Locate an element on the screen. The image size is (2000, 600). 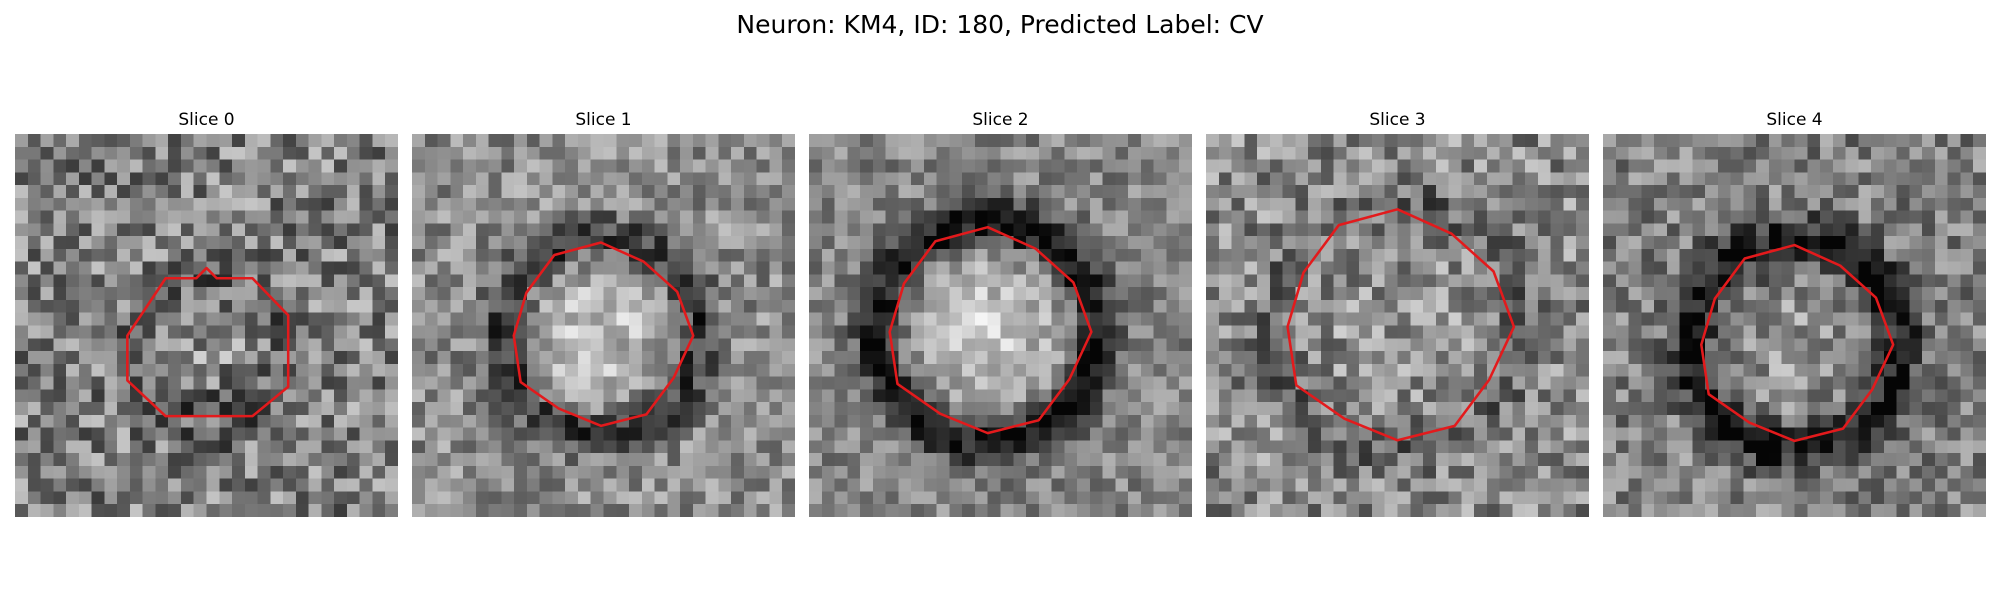
slice-title-4: Slice 4 is located at coordinates (1794, 120).